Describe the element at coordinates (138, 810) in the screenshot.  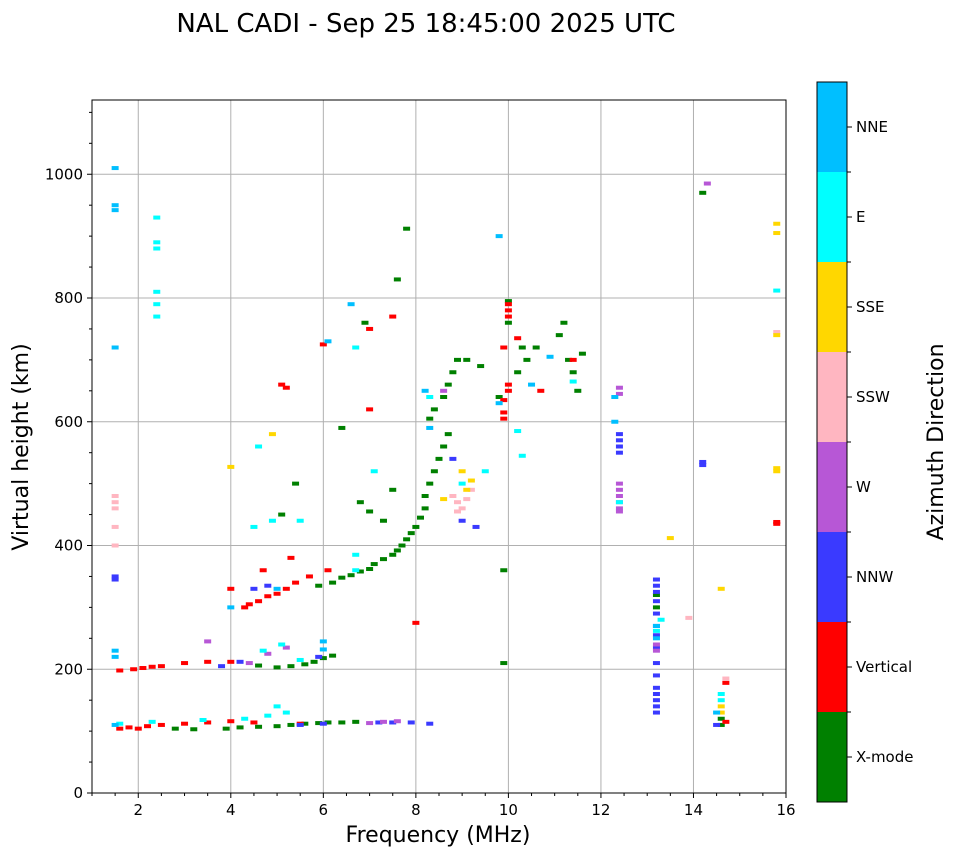
I see `x-tick-label: 2` at that location.